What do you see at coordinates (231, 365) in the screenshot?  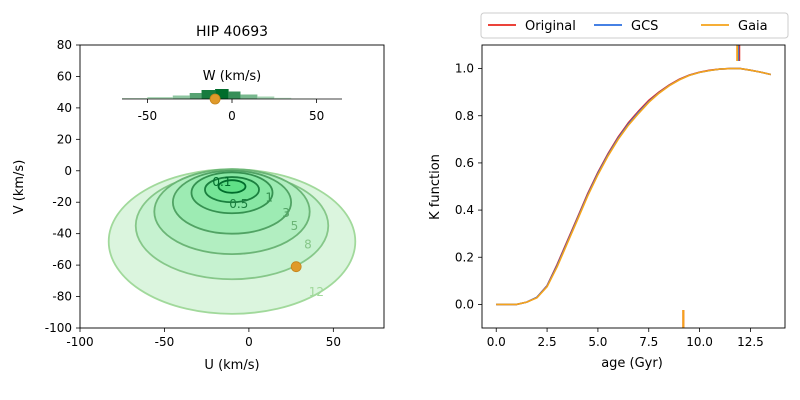 I see `left-x-axis-label: U (km/s)` at bounding box center [231, 365].